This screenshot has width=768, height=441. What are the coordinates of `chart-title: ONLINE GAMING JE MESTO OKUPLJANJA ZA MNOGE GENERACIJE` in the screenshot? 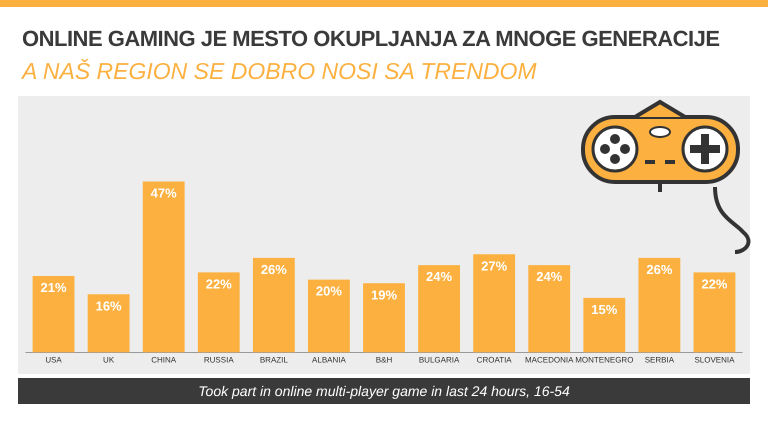 It's located at (371, 39).